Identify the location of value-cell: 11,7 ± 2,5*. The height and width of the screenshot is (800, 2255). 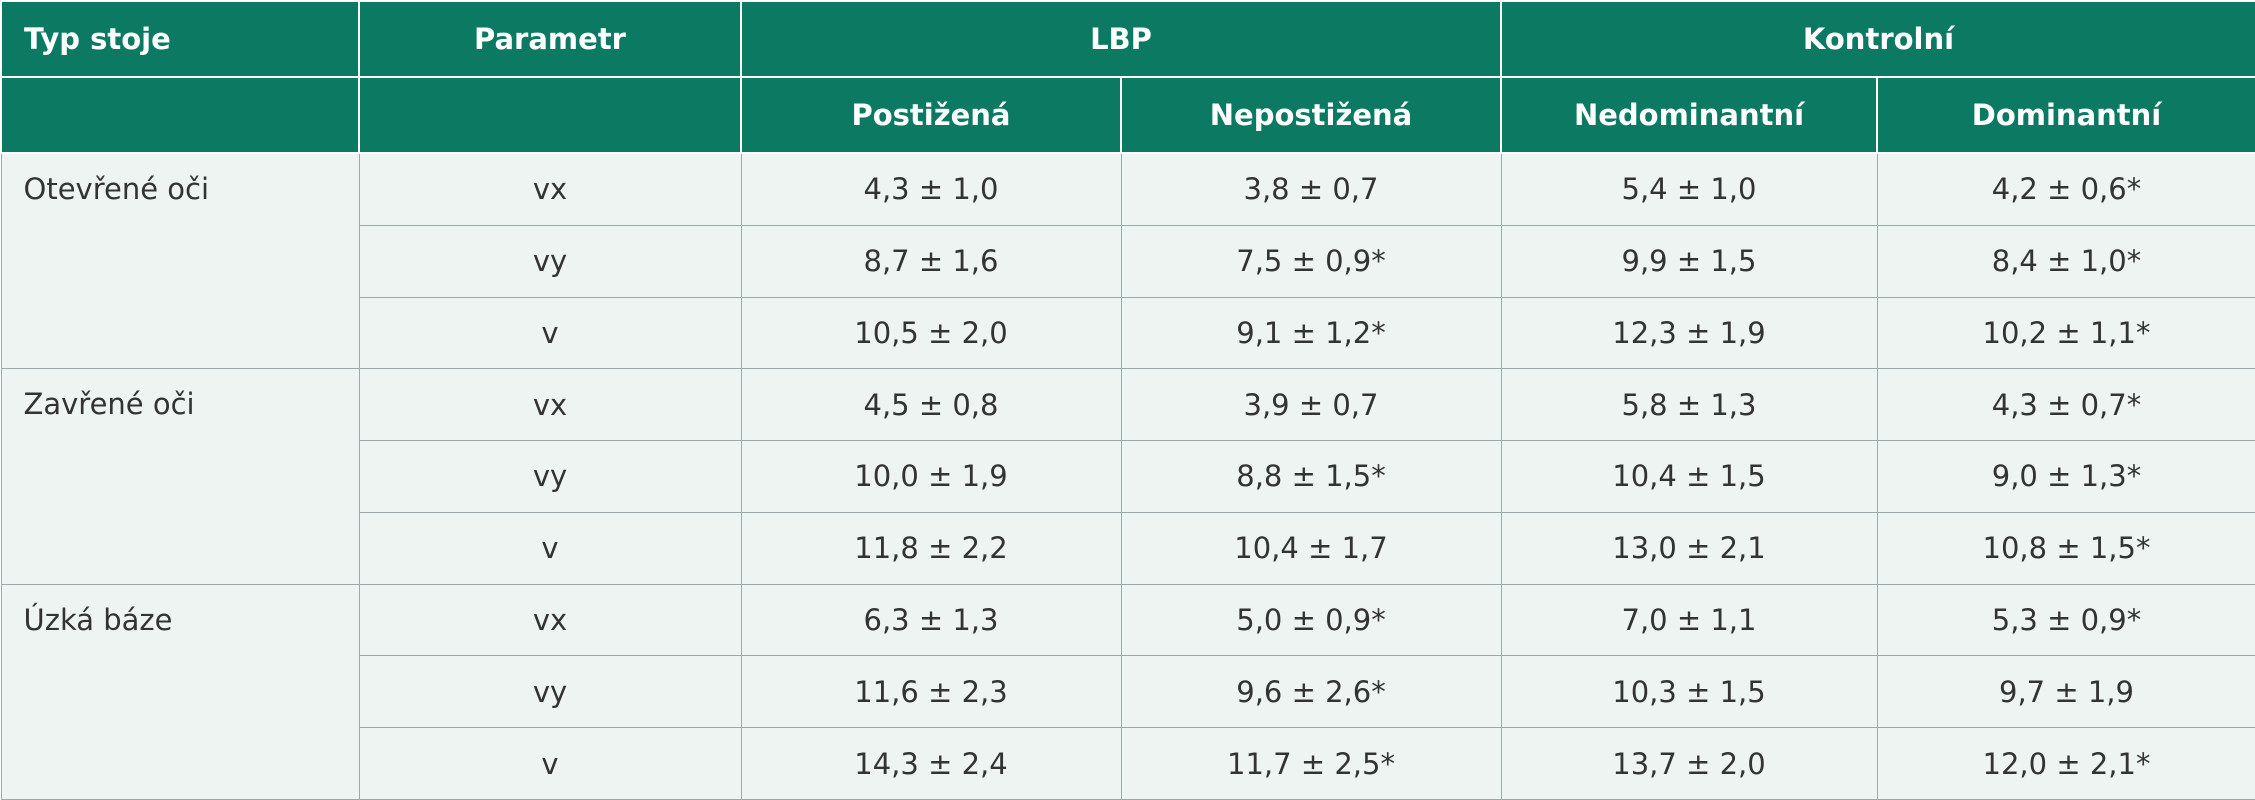
(1311, 763).